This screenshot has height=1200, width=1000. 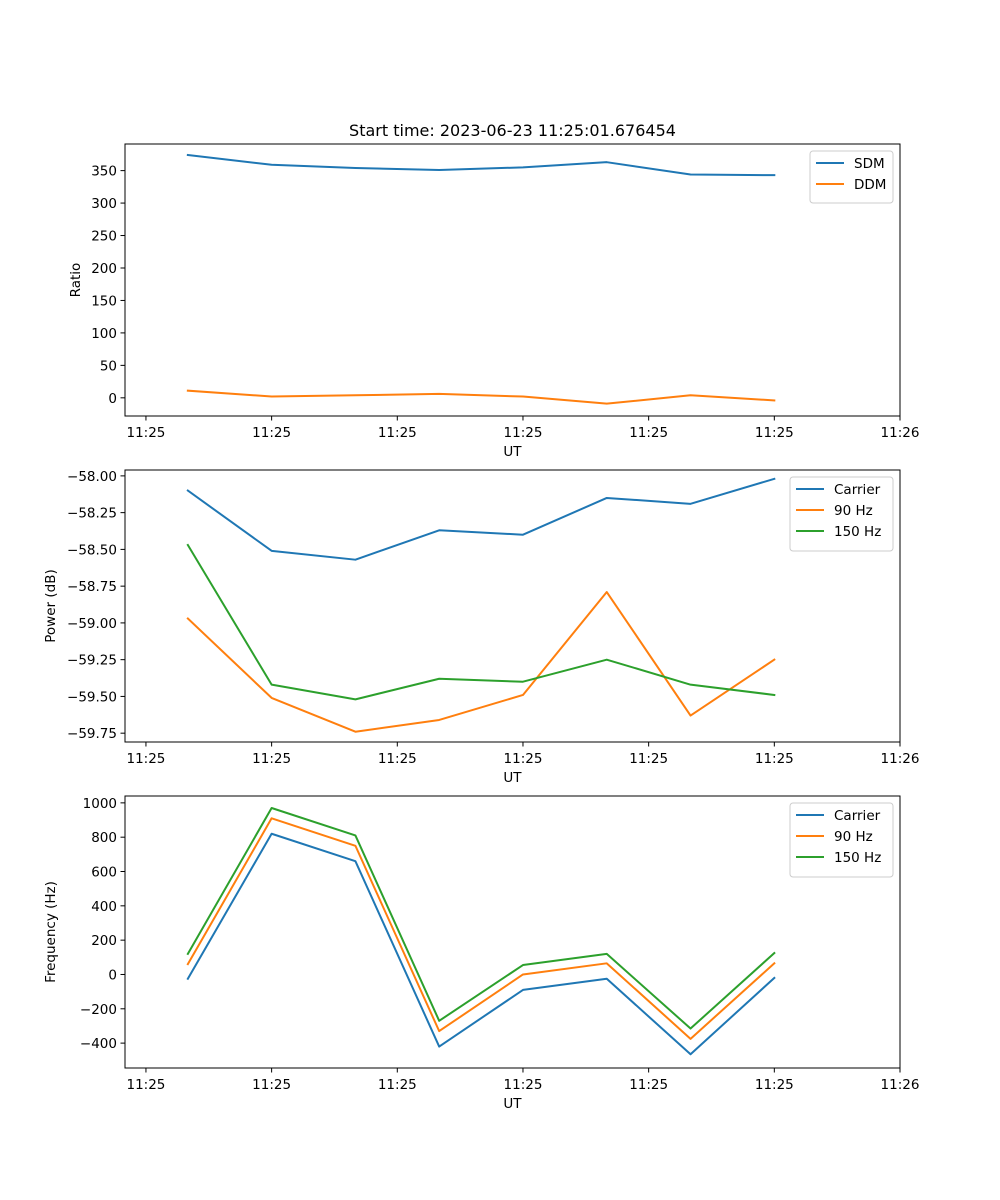 I want to click on y-tick-label: 250, so click(x=104, y=237).